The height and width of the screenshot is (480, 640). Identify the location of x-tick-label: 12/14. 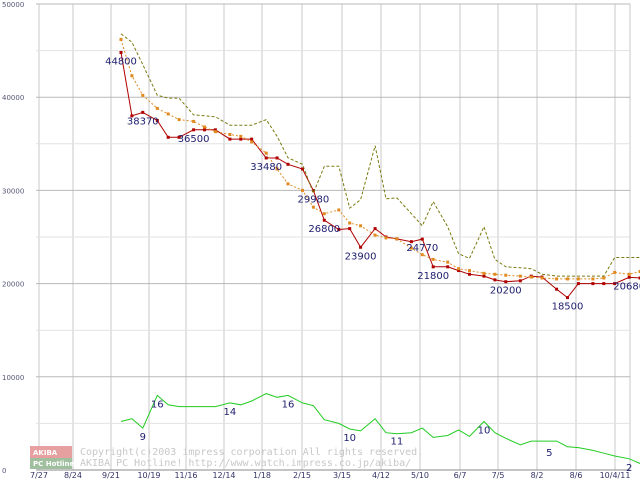
(223, 475).